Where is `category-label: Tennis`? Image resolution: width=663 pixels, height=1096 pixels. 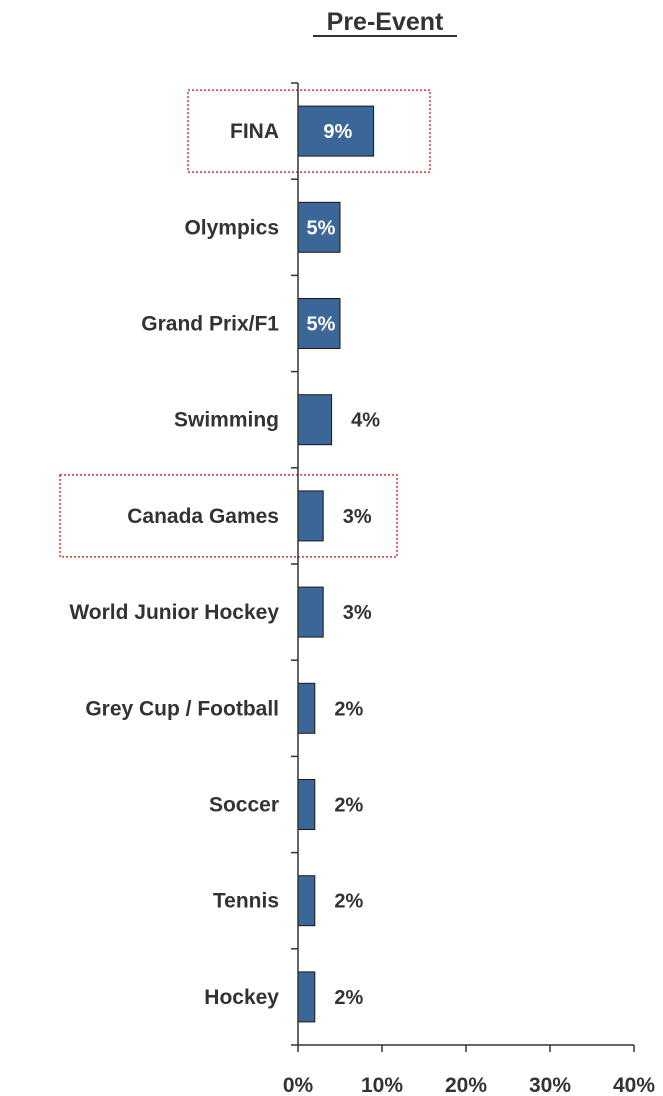
category-label: Tennis is located at coordinates (246, 901).